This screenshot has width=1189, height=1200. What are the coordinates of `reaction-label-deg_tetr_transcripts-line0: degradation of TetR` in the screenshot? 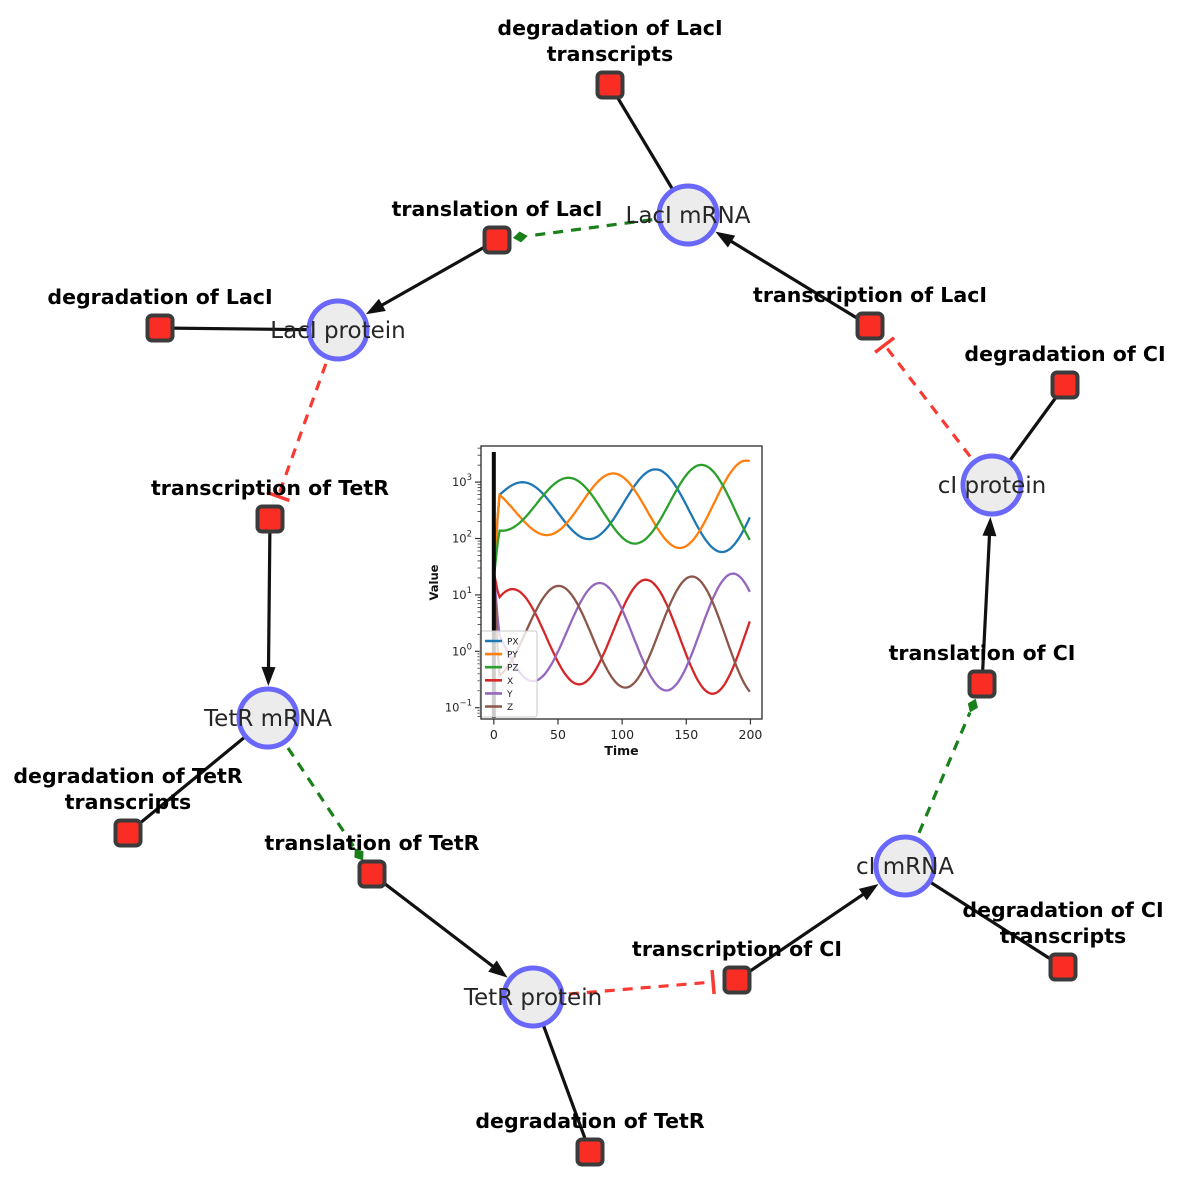 It's located at (127, 776).